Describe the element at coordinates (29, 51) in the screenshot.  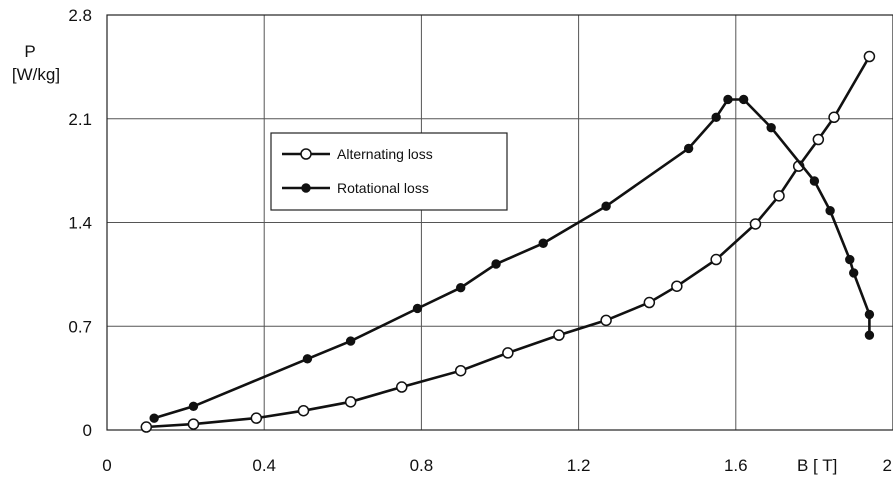
I see `y-axis-label-symbol: P` at that location.